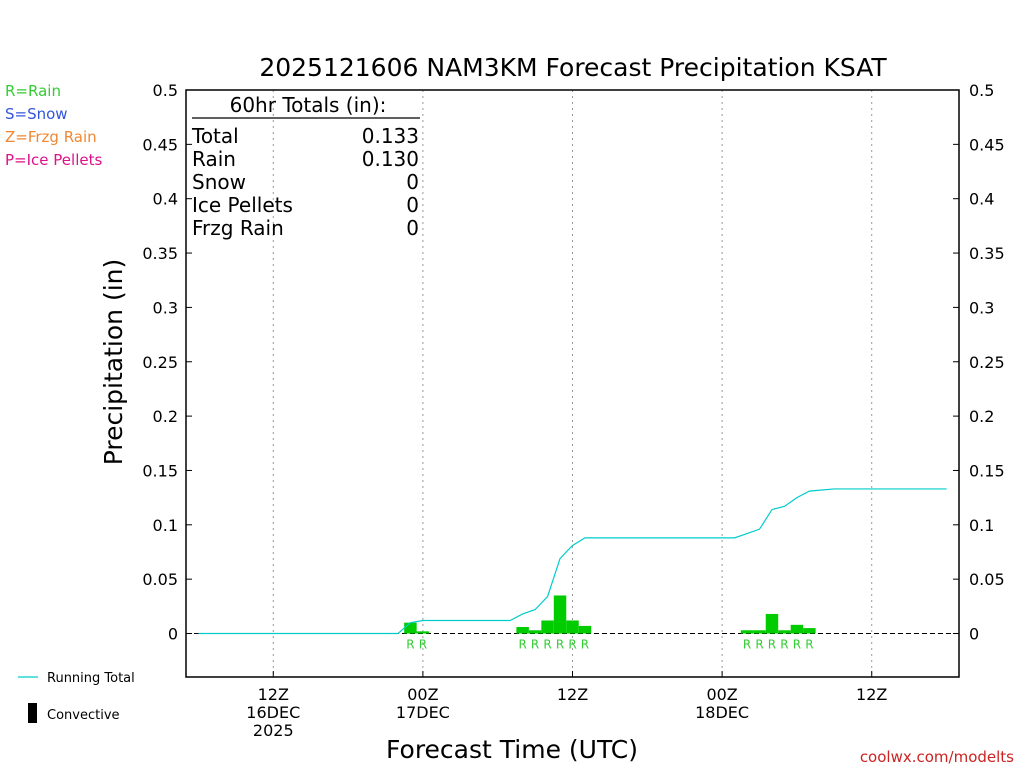  I want to click on y-tick-label-right: 0.25, so click(987, 362).